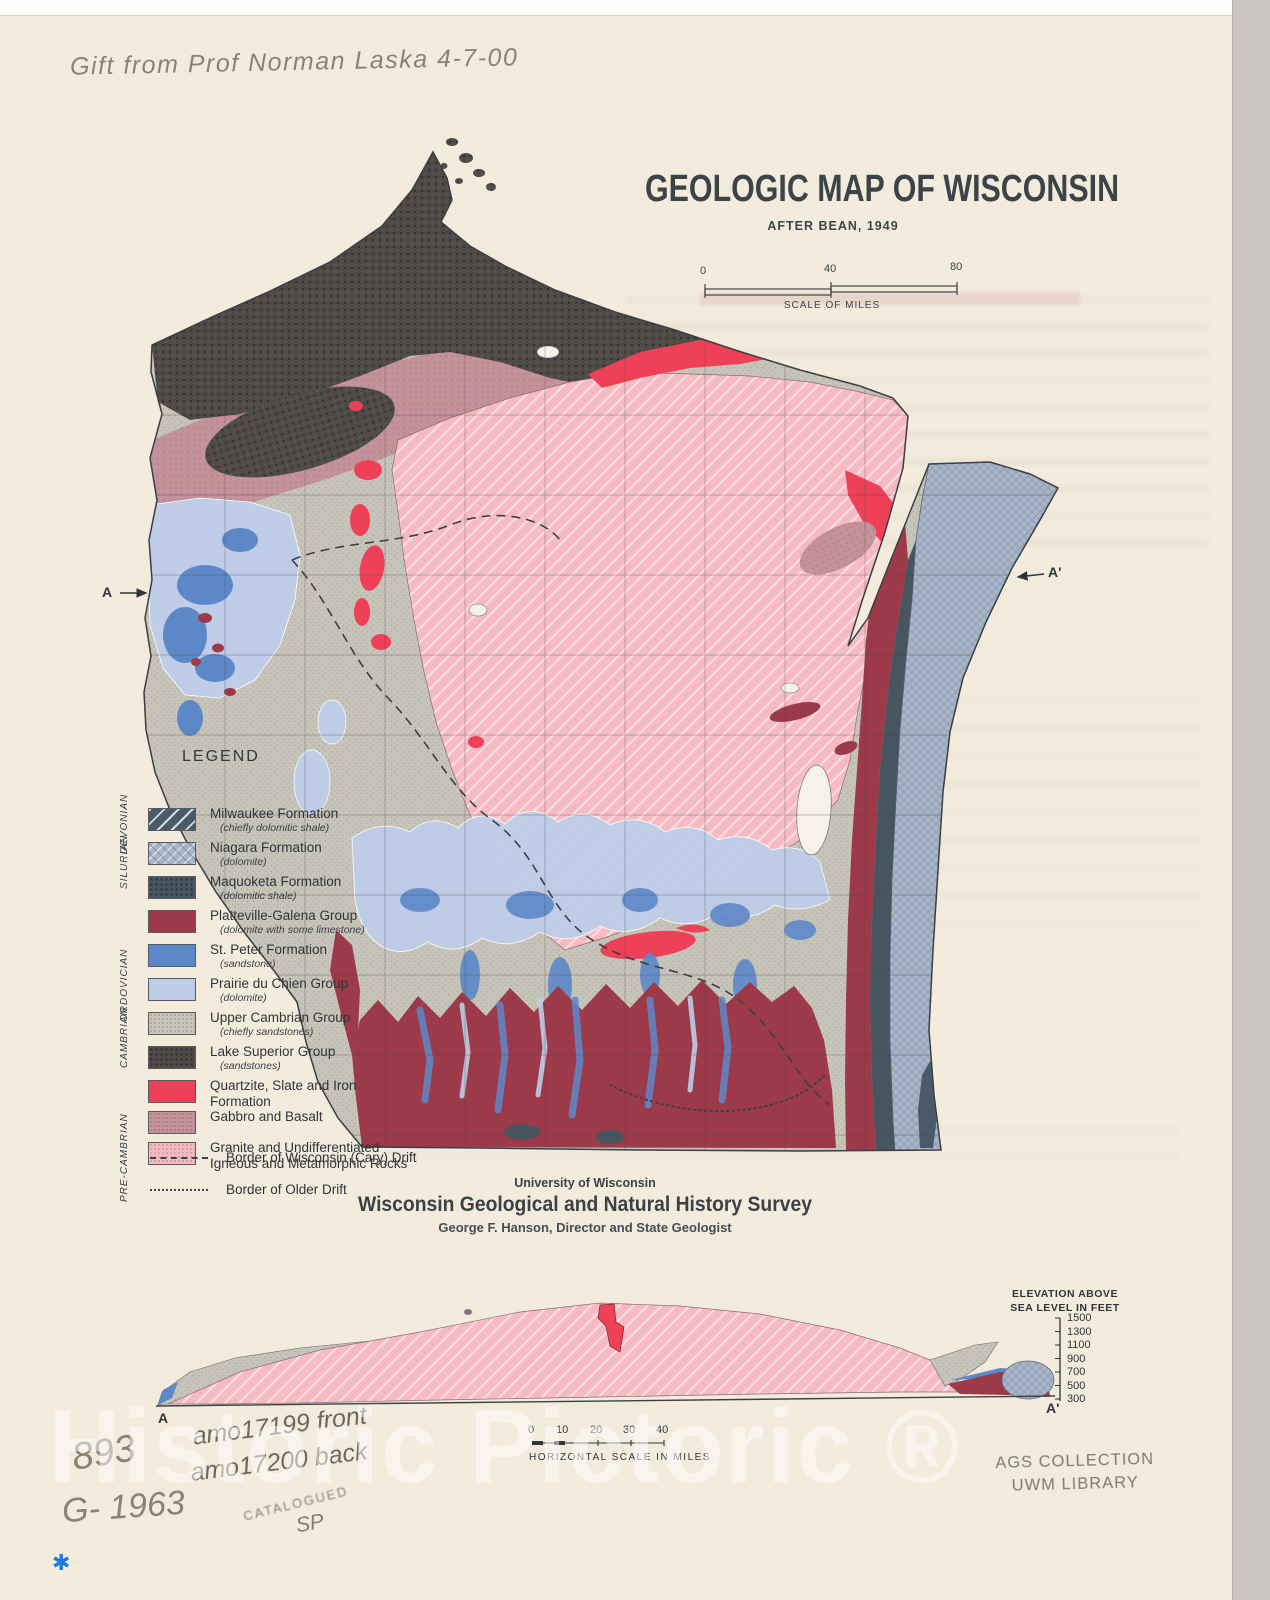 This screenshot has height=1600, width=1270. What do you see at coordinates (703, 271) in the screenshot?
I see `scale-tick-0: 0` at bounding box center [703, 271].